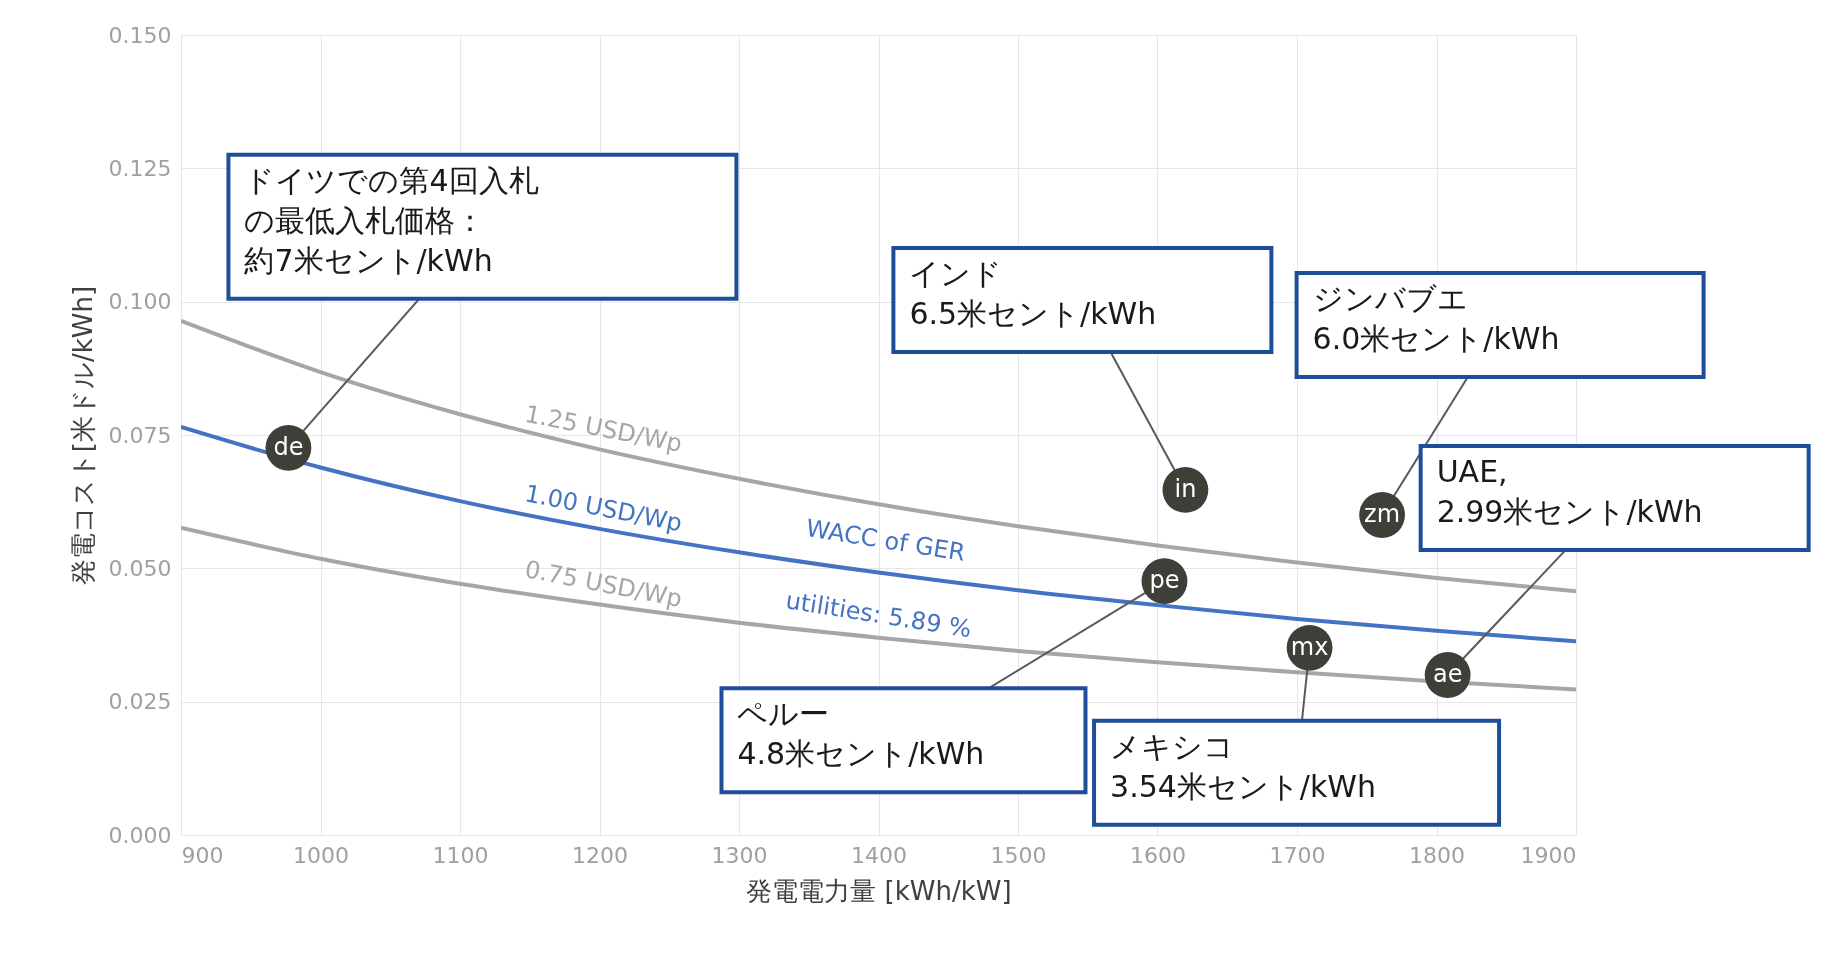 This screenshot has height=973, width=1843. What do you see at coordinates (861, 734) in the screenshot?
I see `annotation: ペルー 4.8米セント/kWh` at bounding box center [861, 734].